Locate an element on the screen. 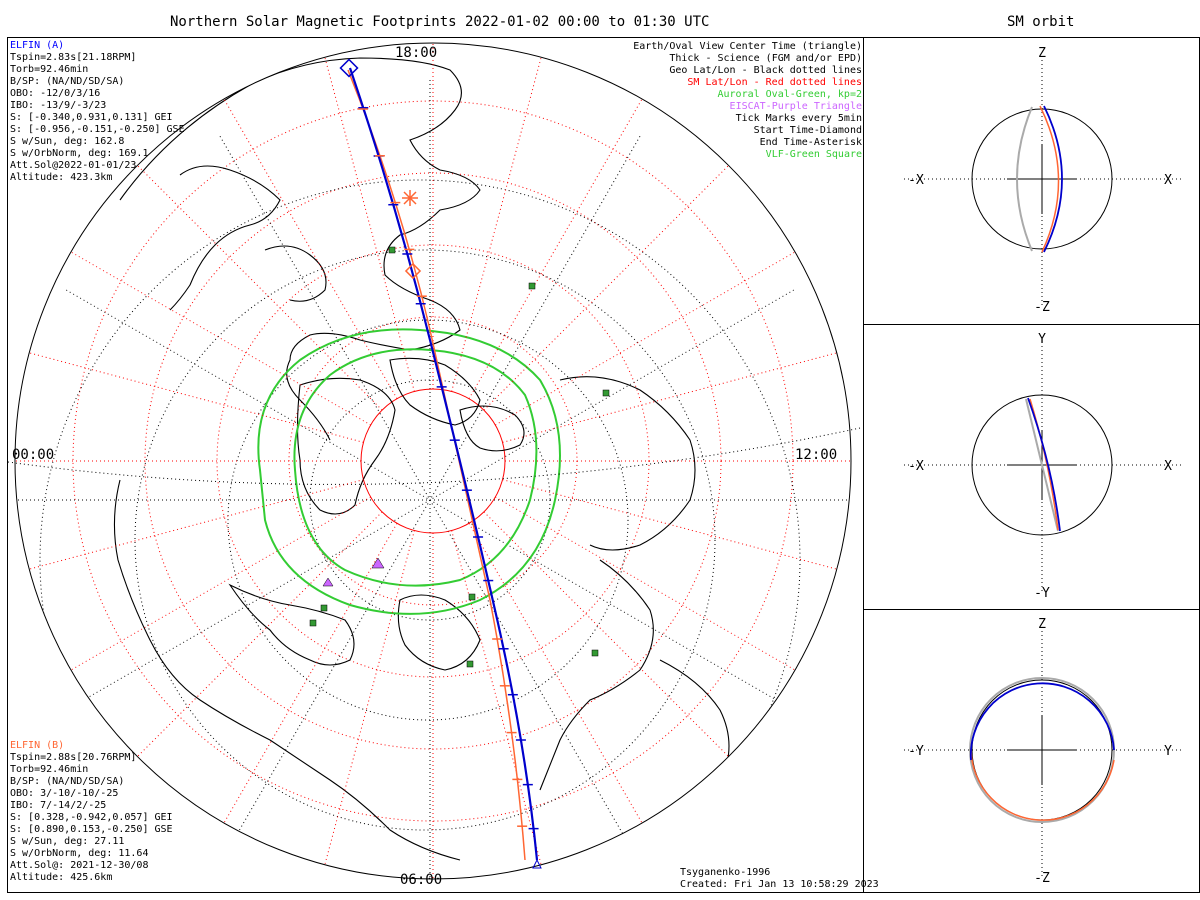 The image size is (1200, 900). legend-item: End Time-Asterisk is located at coordinates (810, 142).